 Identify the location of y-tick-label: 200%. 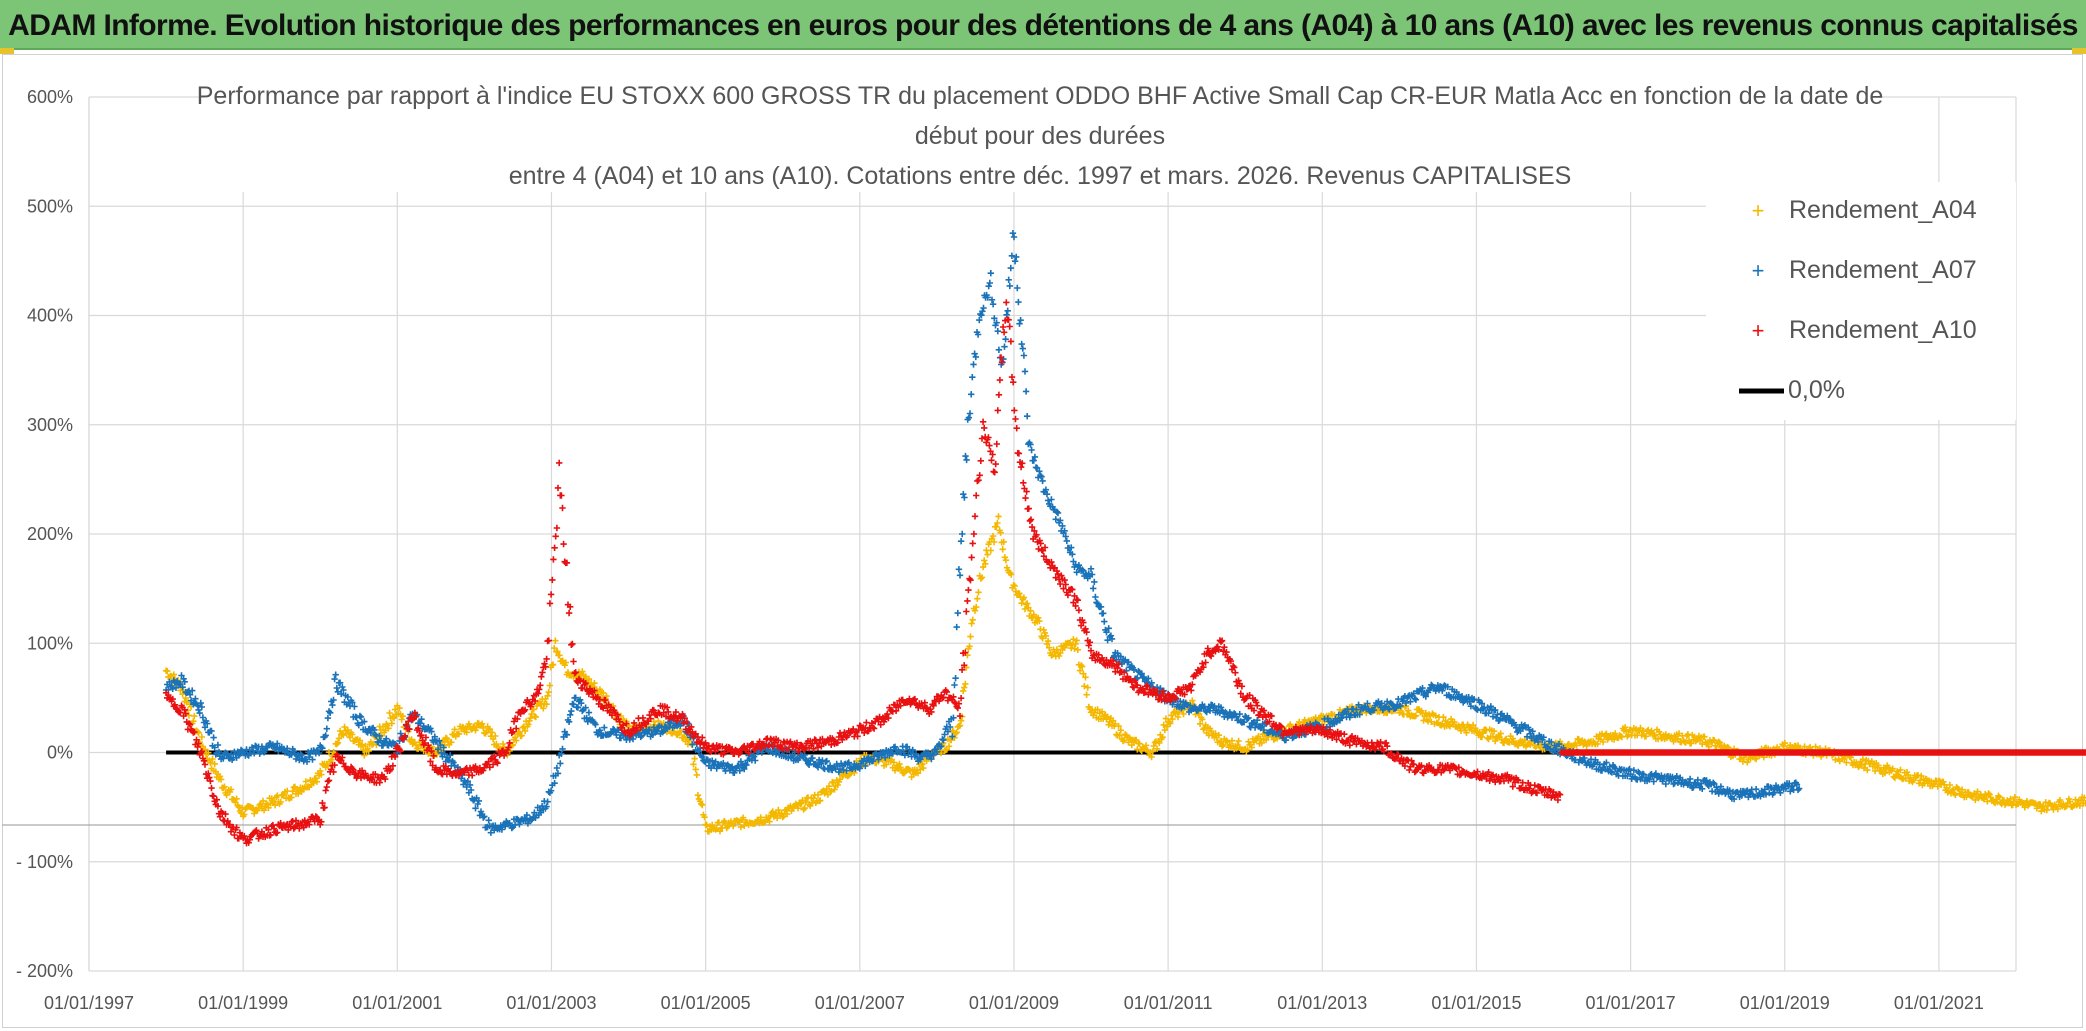
(50, 534).